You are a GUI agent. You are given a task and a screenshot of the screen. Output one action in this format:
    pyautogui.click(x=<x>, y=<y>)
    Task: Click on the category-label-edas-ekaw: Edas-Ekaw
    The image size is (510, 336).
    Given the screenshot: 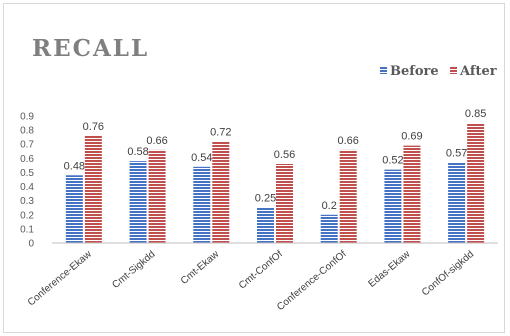 What is the action you would take?
    pyautogui.click(x=390, y=268)
    